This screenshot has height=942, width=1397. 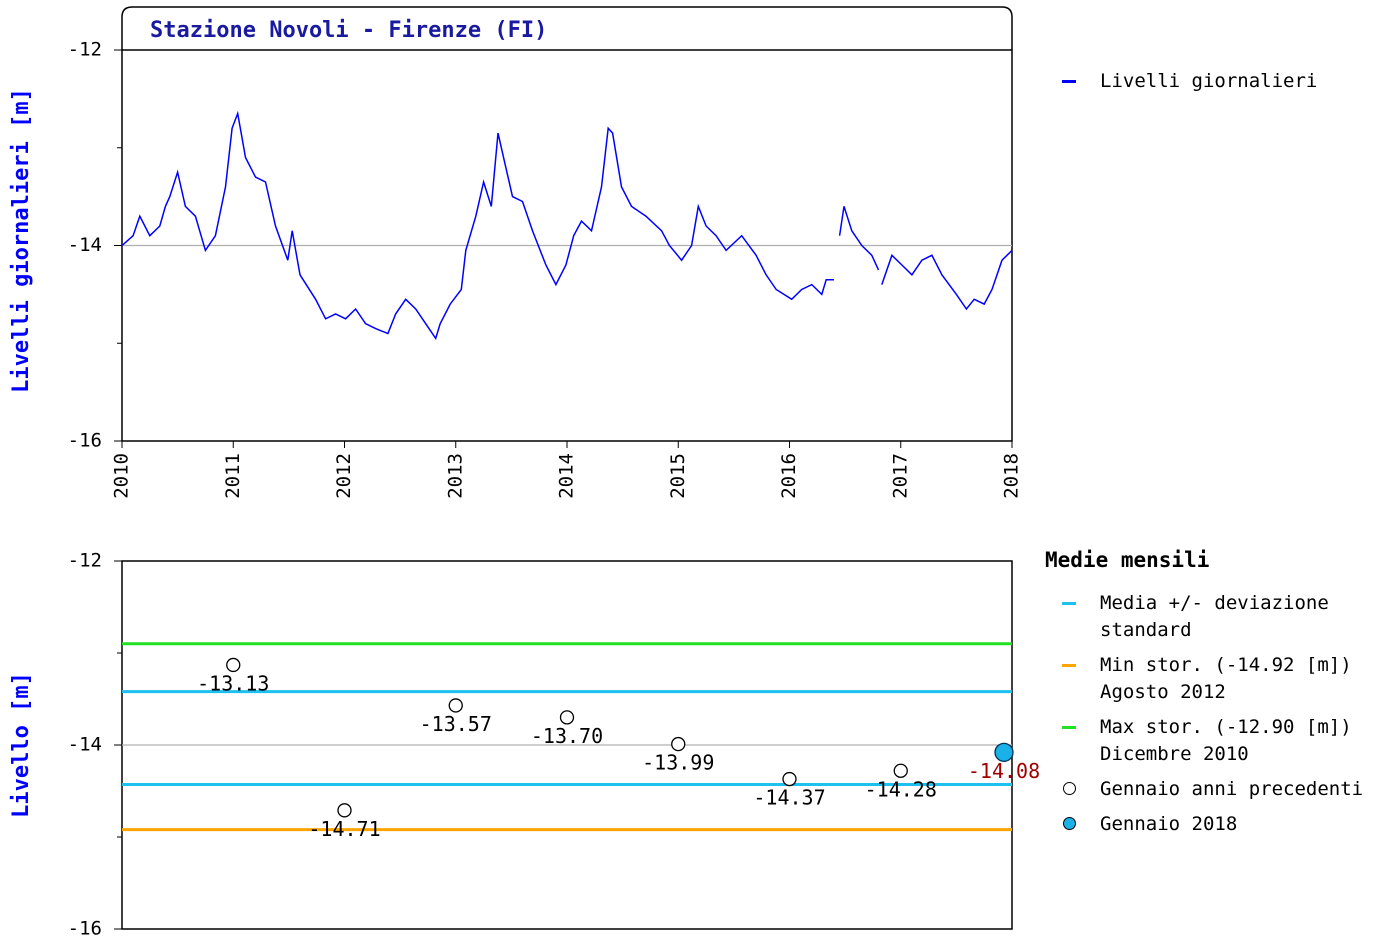 I want to click on x-tick-label: 2015, so click(x=678, y=476).